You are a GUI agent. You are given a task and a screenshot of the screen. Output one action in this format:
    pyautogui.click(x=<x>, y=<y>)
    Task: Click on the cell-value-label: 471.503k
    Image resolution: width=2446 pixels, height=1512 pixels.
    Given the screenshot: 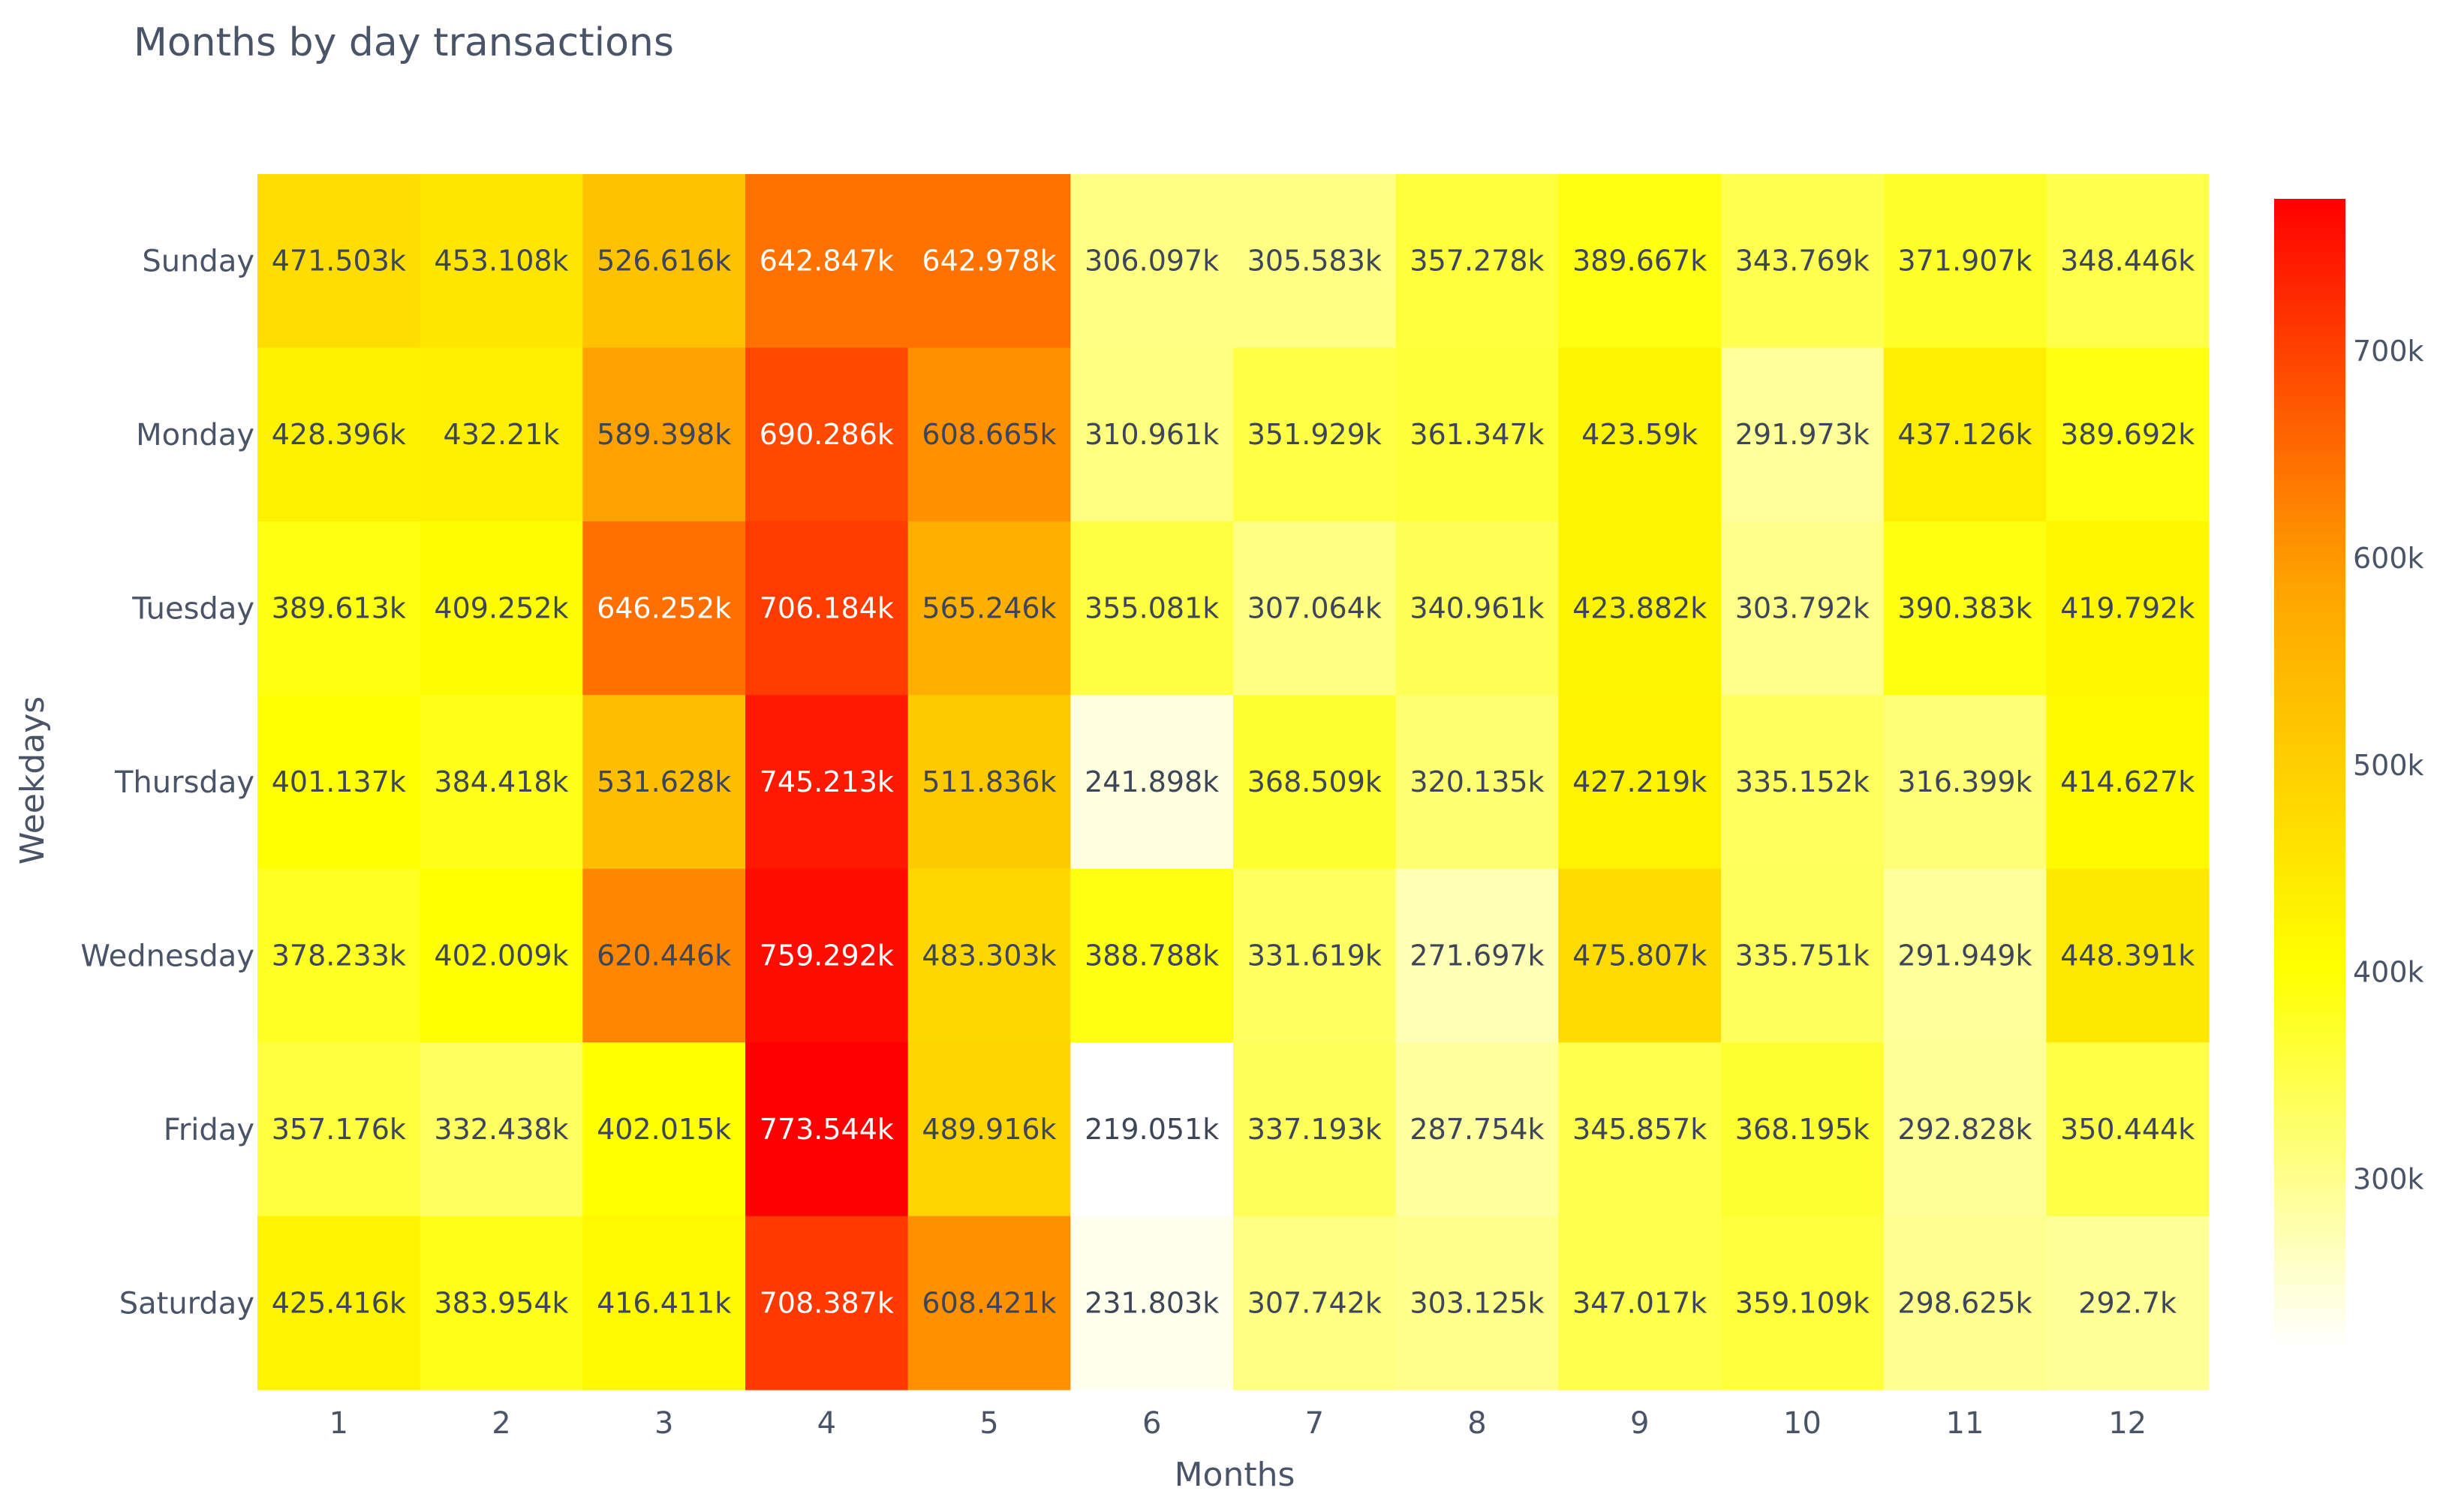 What is the action you would take?
    pyautogui.click(x=339, y=261)
    